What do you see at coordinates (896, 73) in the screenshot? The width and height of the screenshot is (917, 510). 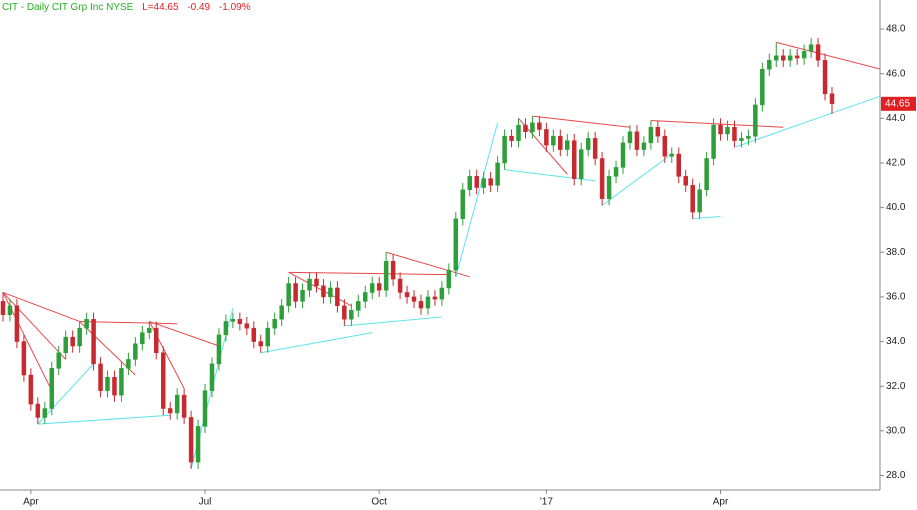 I see `y-tick-label: 46.0` at bounding box center [896, 73].